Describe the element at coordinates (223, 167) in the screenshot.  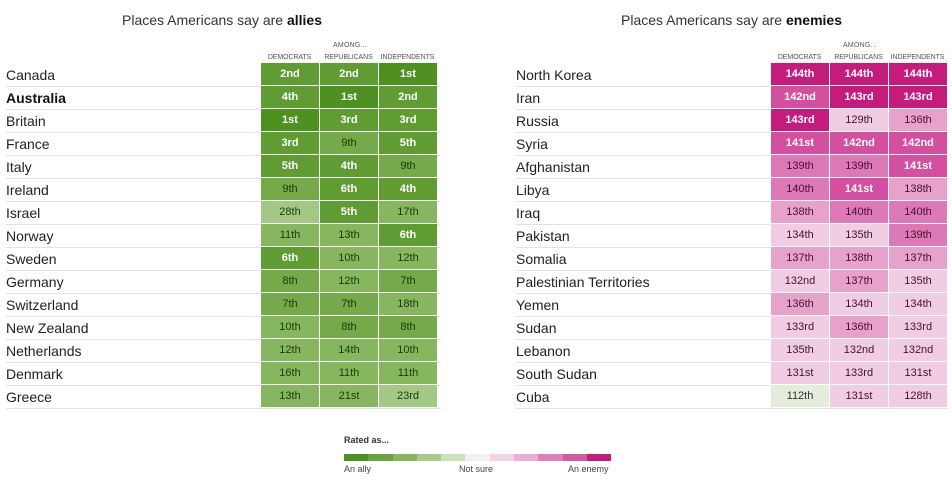
I see `allies-table-row: Italy 5th 4th 9th` at that location.